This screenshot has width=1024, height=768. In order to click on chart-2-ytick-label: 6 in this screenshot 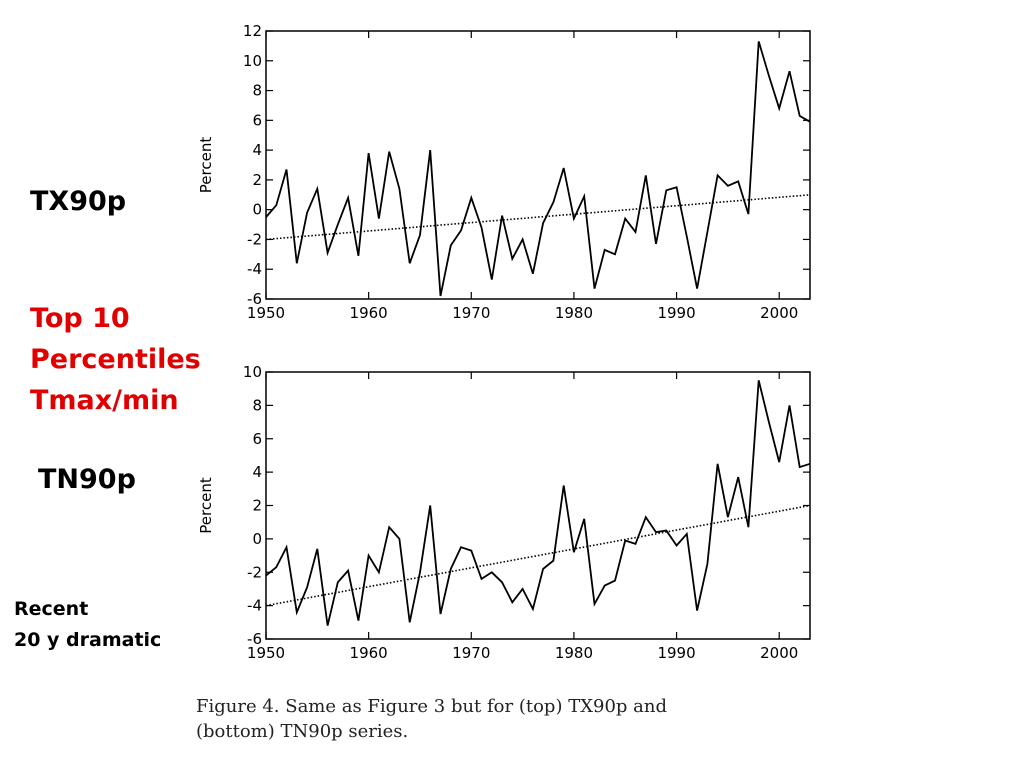, I will do `click(257, 439)`.